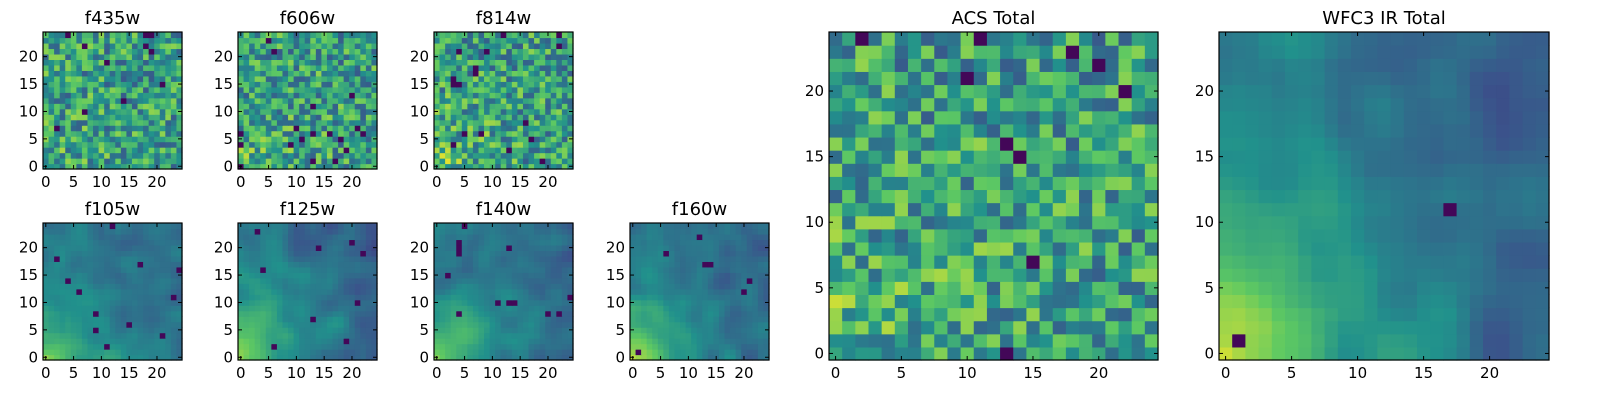 This screenshot has height=400, width=1600. What do you see at coordinates (33, 139) in the screenshot?
I see `y-tick-label: 5` at bounding box center [33, 139].